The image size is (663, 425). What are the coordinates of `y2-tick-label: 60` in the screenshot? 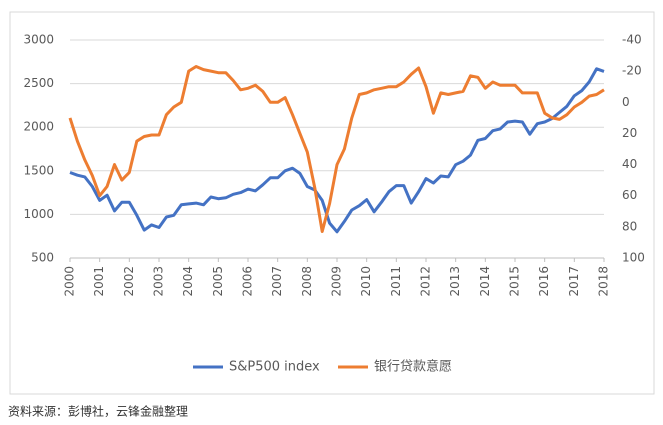 It's located at (629, 195).